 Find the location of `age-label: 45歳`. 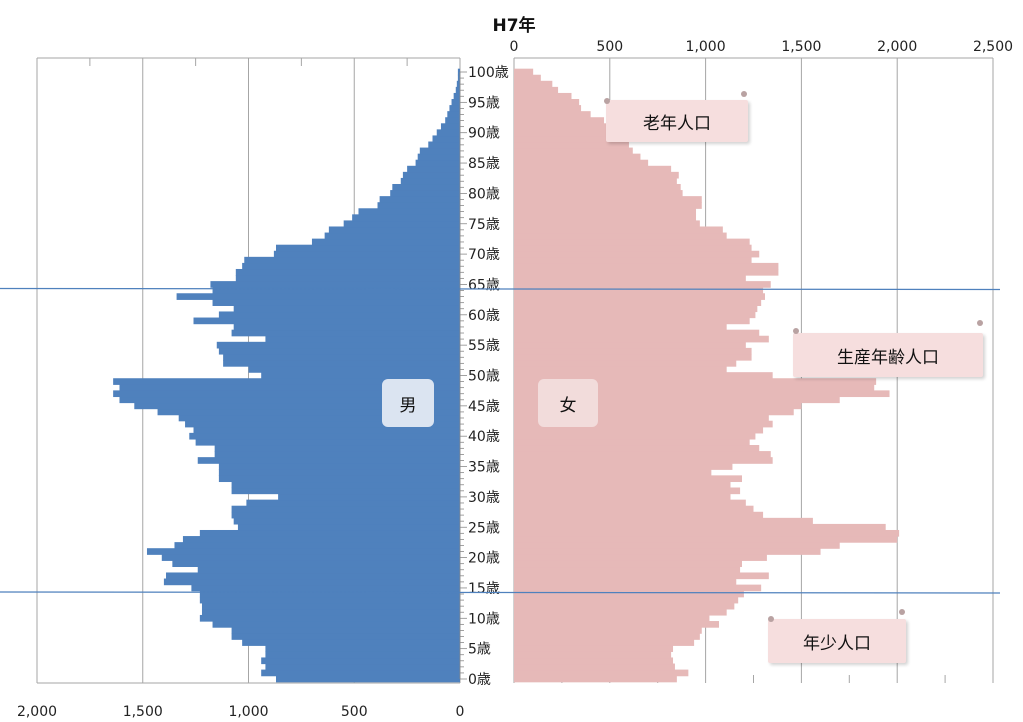

age-label: 45歳 is located at coordinates (484, 407).